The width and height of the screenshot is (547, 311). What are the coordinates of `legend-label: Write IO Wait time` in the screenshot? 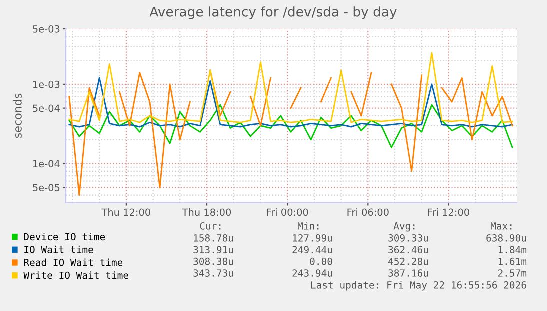 It's located at (76, 276).